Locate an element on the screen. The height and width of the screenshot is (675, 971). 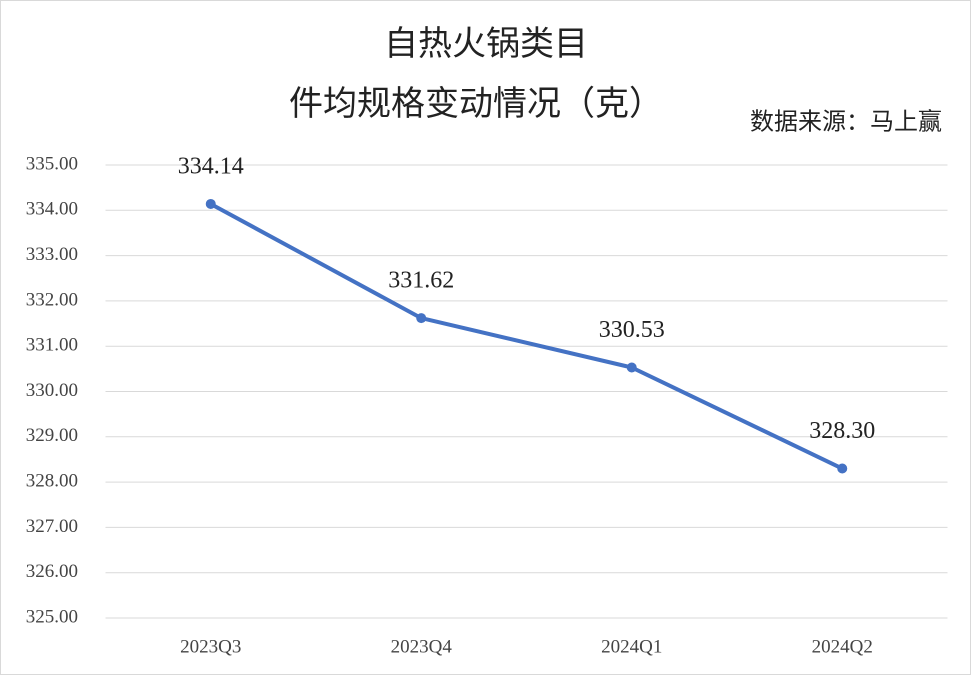
y-tick-label: 333.00 is located at coordinates (52, 254).